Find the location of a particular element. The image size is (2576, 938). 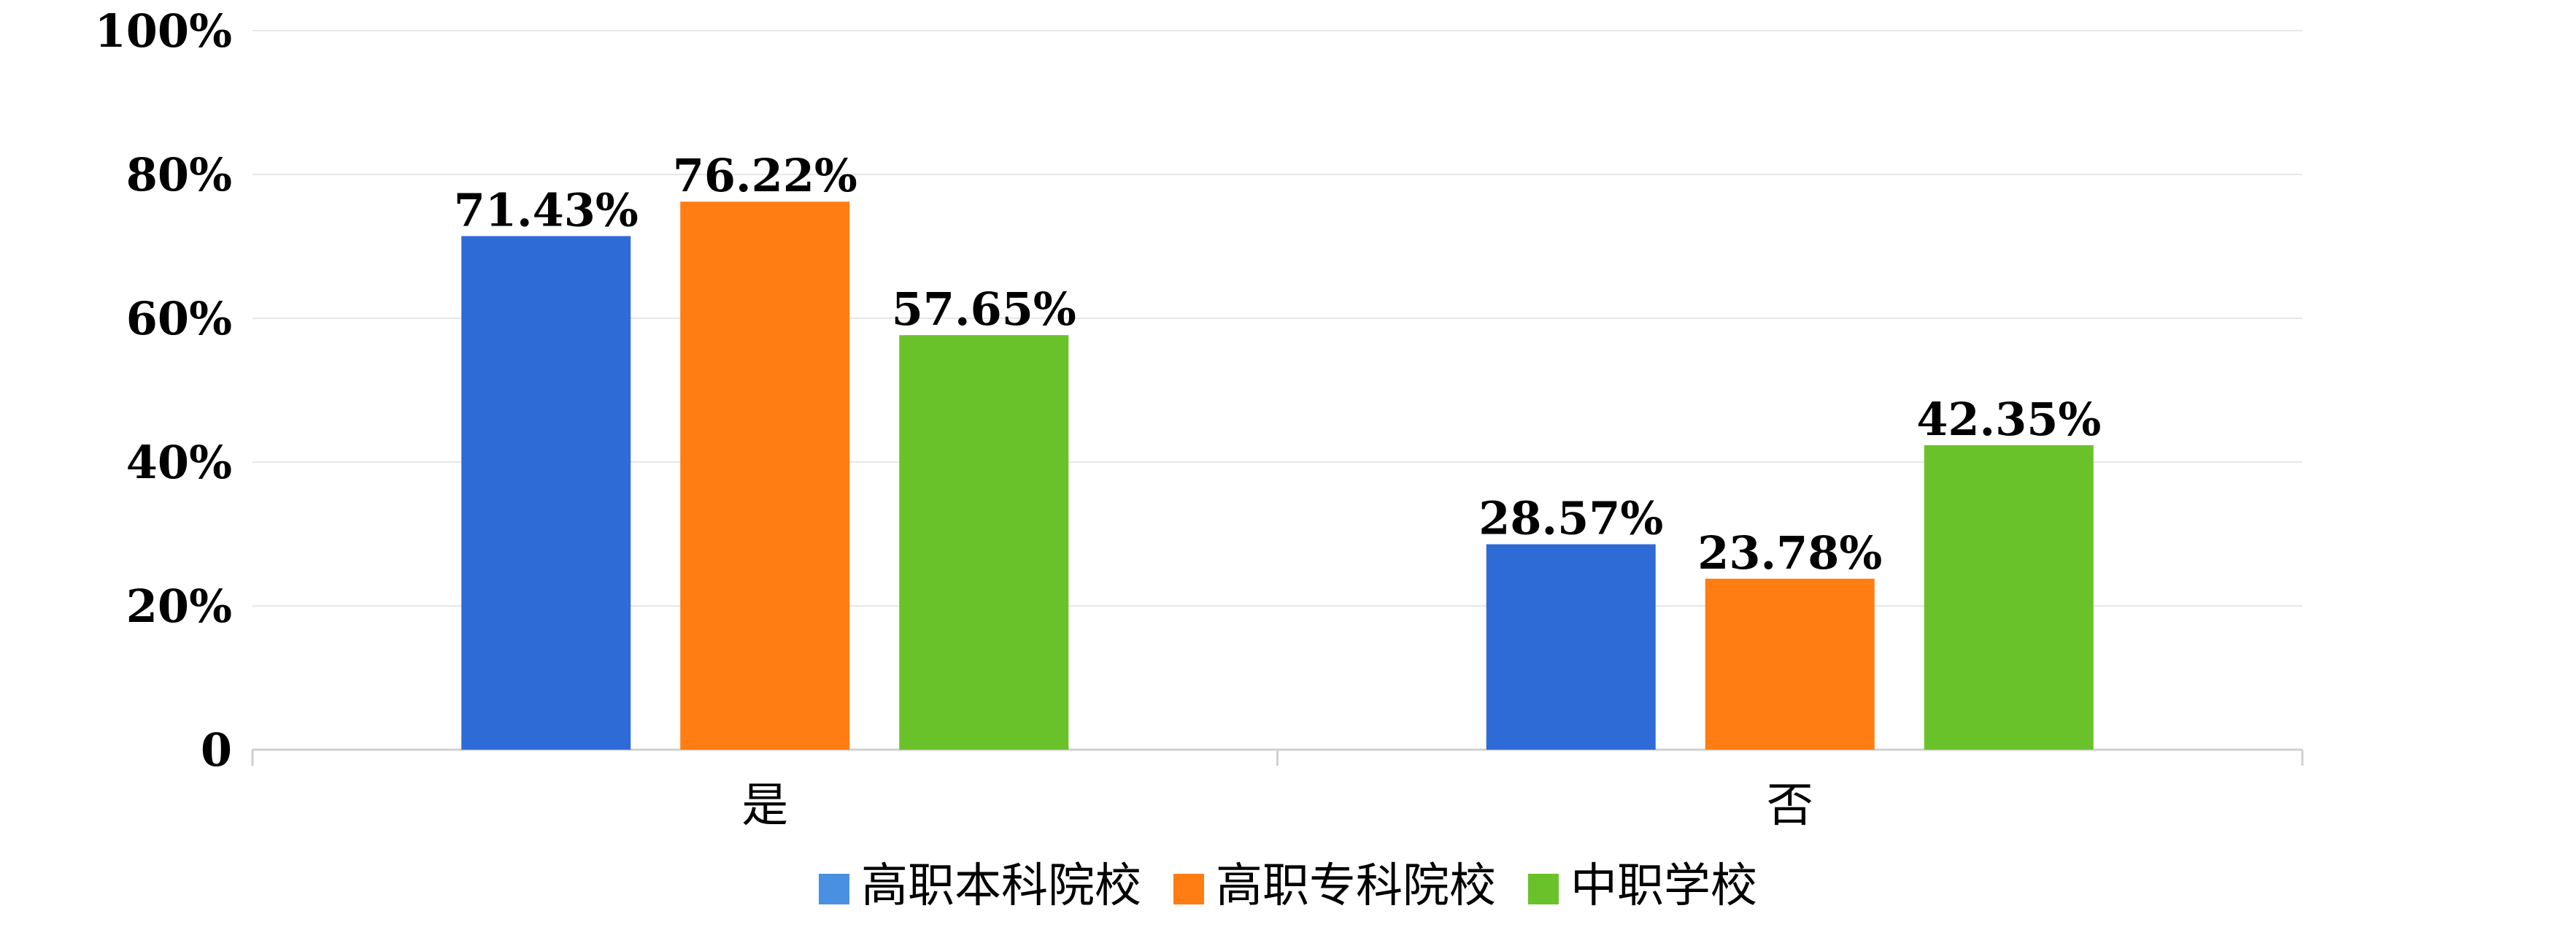

legend-label: 高职本科院校 is located at coordinates (1001, 886).